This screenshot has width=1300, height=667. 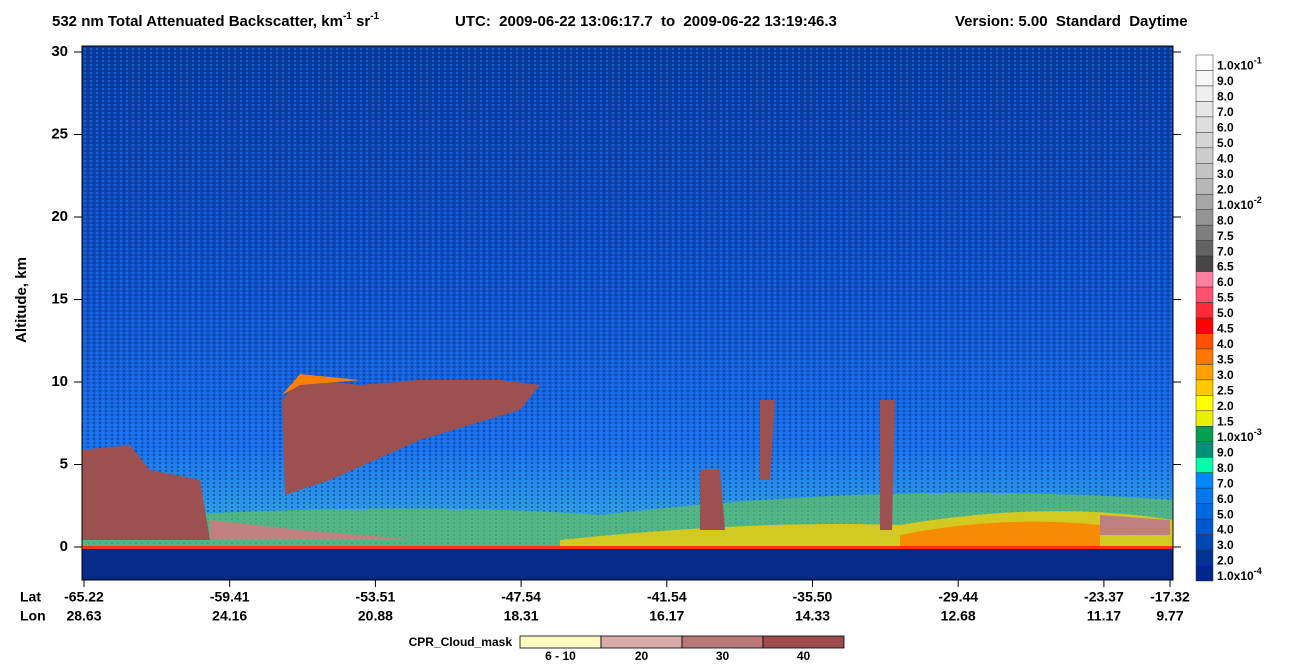 I want to click on cloud-mask-label: 6 - 10, so click(x=560, y=656).